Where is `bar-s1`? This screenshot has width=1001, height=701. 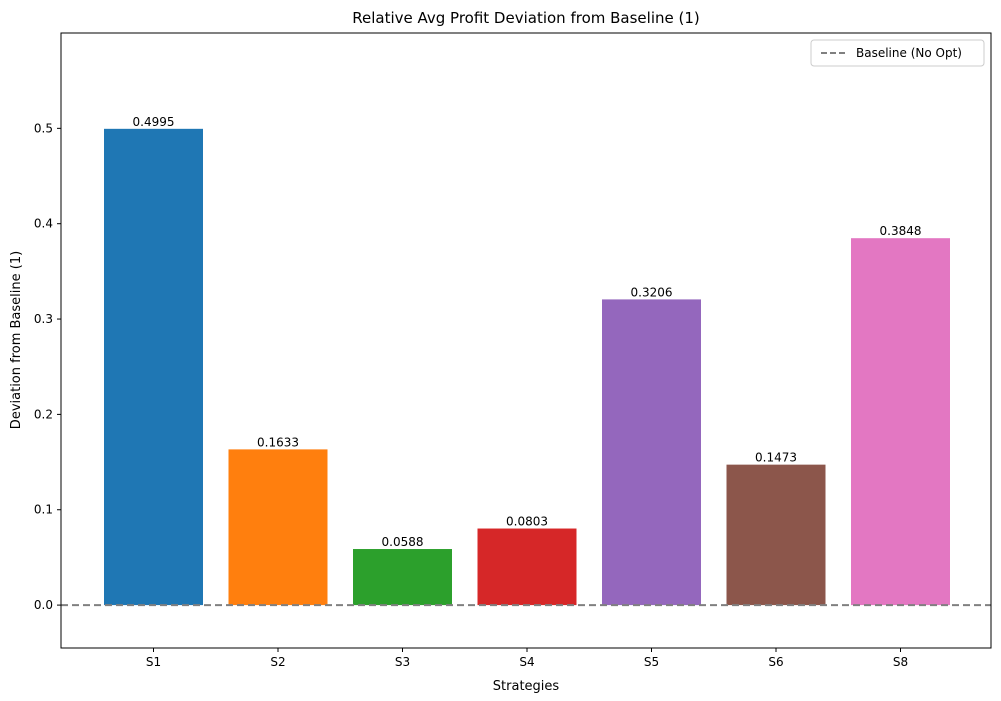 bar-s1 is located at coordinates (153, 367).